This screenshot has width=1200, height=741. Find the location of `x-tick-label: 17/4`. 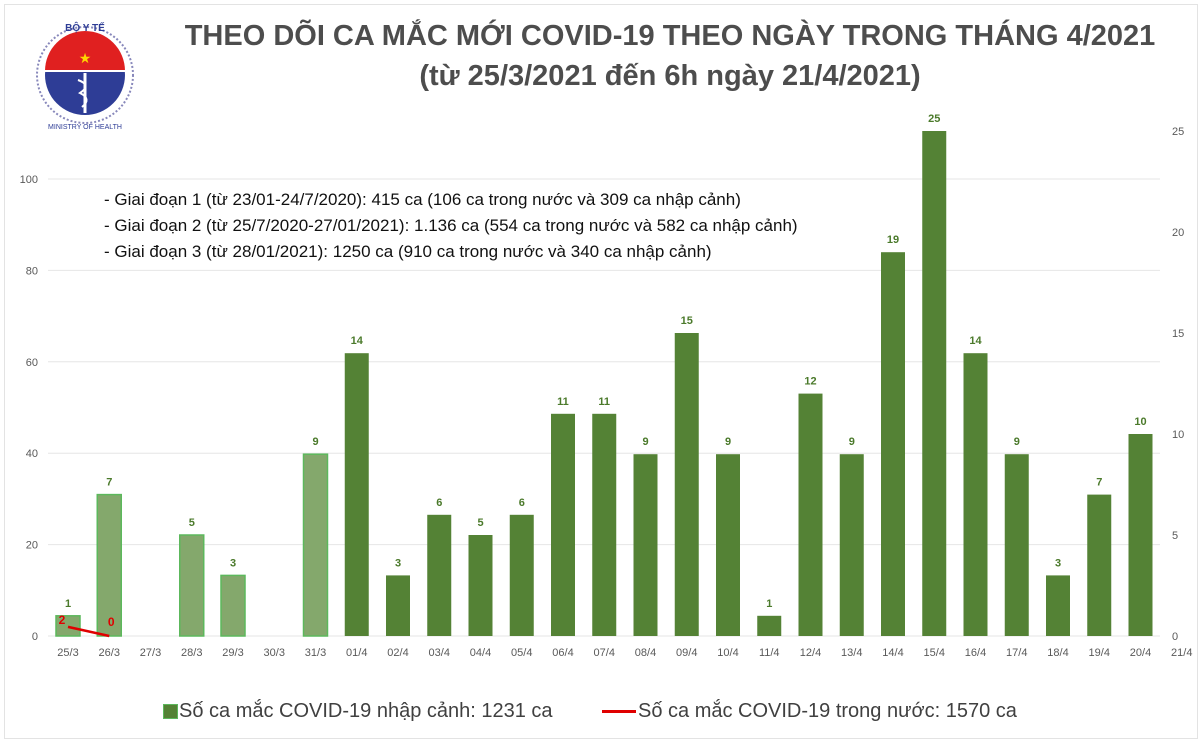

x-tick-label: 17/4 is located at coordinates (1016, 653).